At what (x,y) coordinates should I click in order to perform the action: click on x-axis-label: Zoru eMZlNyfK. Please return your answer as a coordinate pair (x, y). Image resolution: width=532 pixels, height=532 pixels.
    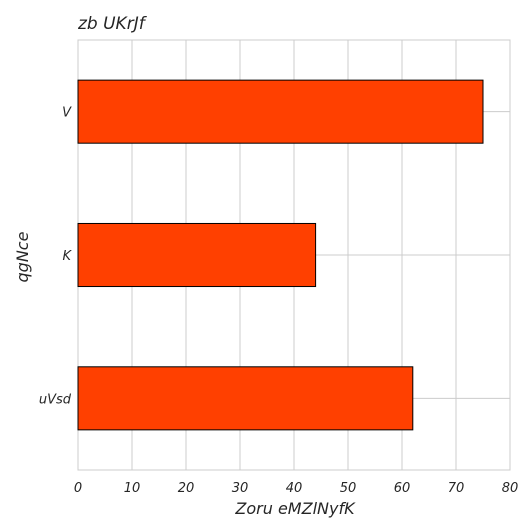
    Looking at the image, I should click on (295, 508).